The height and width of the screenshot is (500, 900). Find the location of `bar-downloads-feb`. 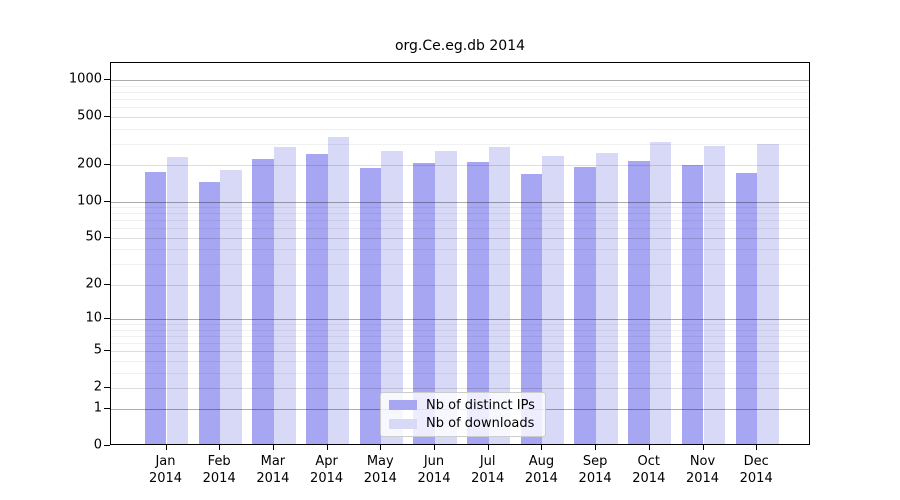

bar-downloads-feb is located at coordinates (231, 306).